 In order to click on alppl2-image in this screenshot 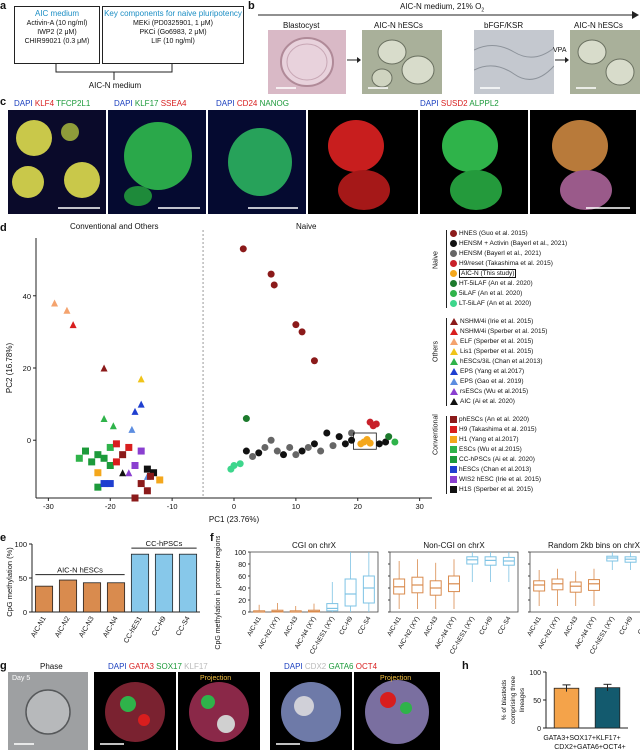, I will do `click(474, 162)`.